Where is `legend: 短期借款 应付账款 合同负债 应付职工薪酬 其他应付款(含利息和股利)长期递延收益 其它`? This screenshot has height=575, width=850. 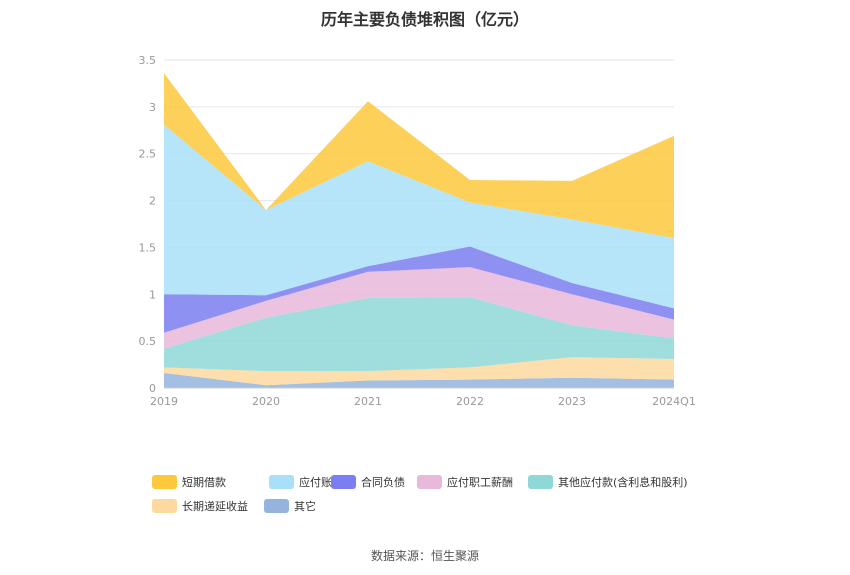 legend: 短期借款 应付账款 合同负债 应付职工薪酬 其他应付款(含利息和股利)长期递延收益 其它 is located at coordinates (420, 494).